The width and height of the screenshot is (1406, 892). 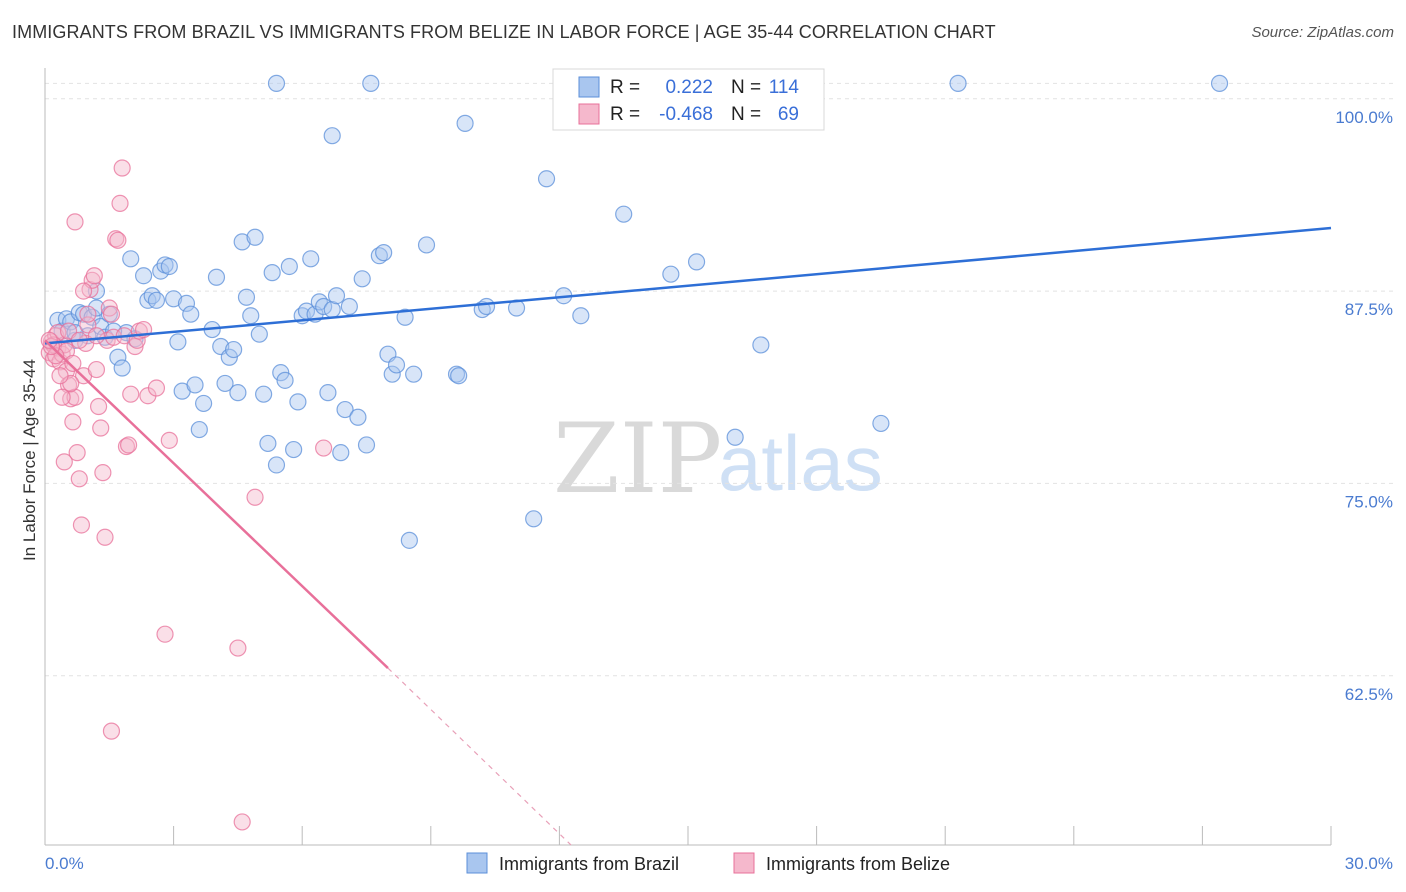 I want to click on legend-n-label-2: N =, so click(x=746, y=114).